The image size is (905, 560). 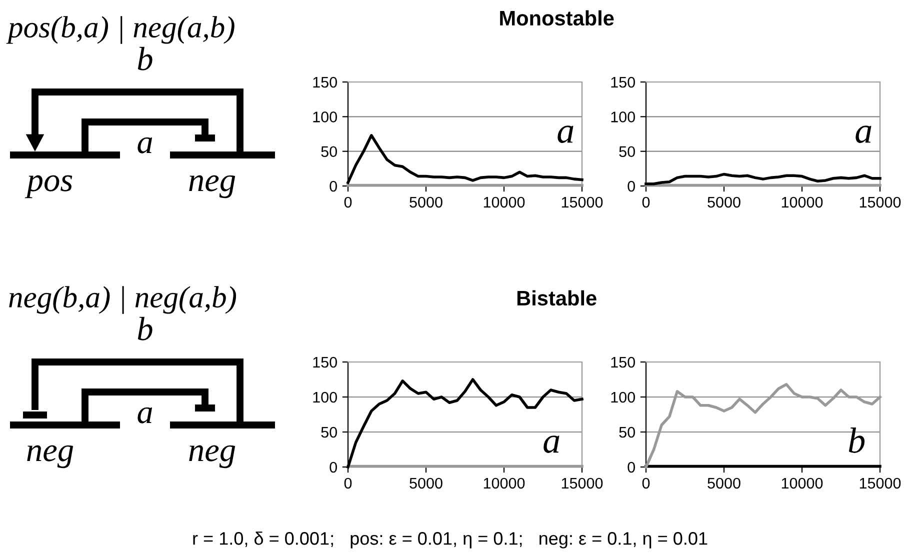 I want to click on text: r = 1.0, δ = 0.001; pos: ε = 0.01, η = 0.1; neg: ε = 0.1, η = 0.01, so click(x=450, y=540).